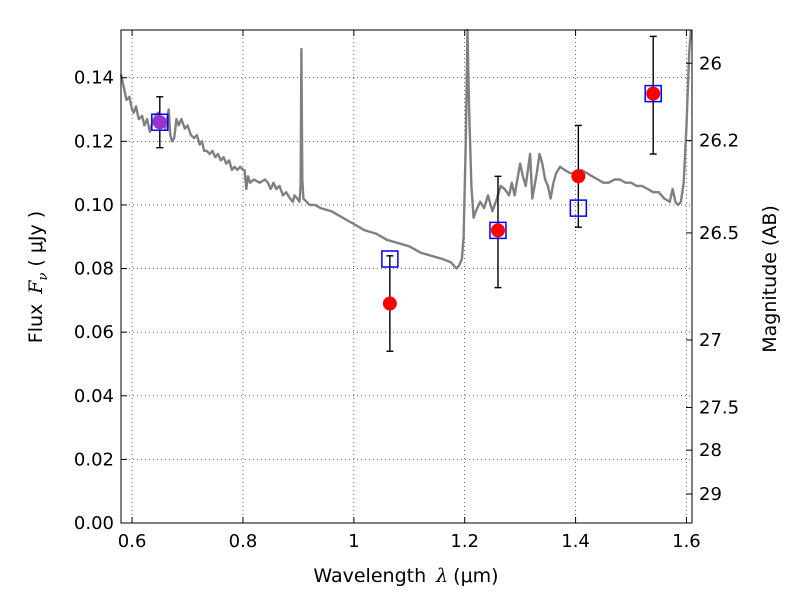  What do you see at coordinates (94, 78) in the screenshot?
I see `y-tick-label: 0.14` at bounding box center [94, 78].